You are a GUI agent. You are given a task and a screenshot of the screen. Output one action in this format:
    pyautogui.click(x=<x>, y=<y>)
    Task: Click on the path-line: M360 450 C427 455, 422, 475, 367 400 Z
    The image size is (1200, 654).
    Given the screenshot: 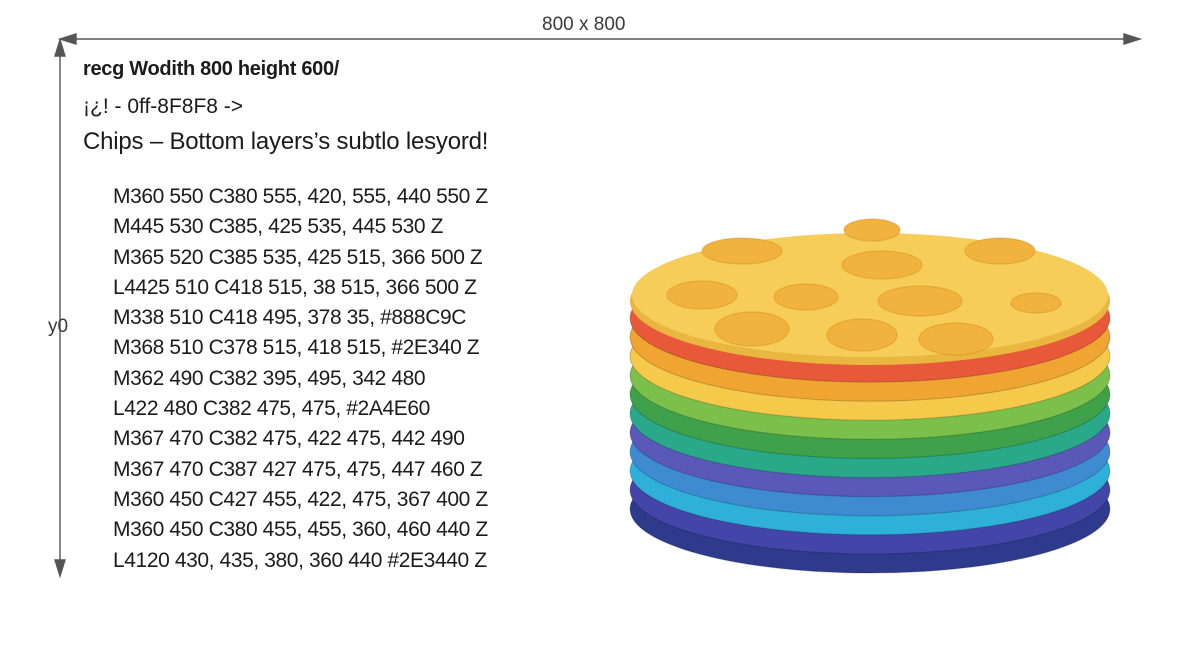 What is the action you would take?
    pyautogui.click(x=300, y=499)
    